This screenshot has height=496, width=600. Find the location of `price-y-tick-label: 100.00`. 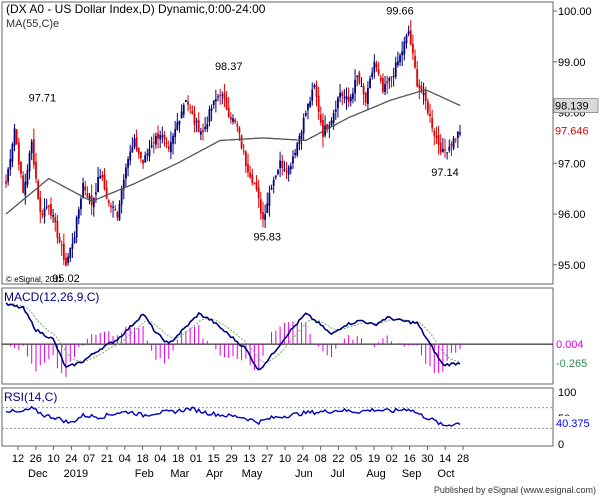

price-y-tick-label: 100.00 is located at coordinates (575, 12).